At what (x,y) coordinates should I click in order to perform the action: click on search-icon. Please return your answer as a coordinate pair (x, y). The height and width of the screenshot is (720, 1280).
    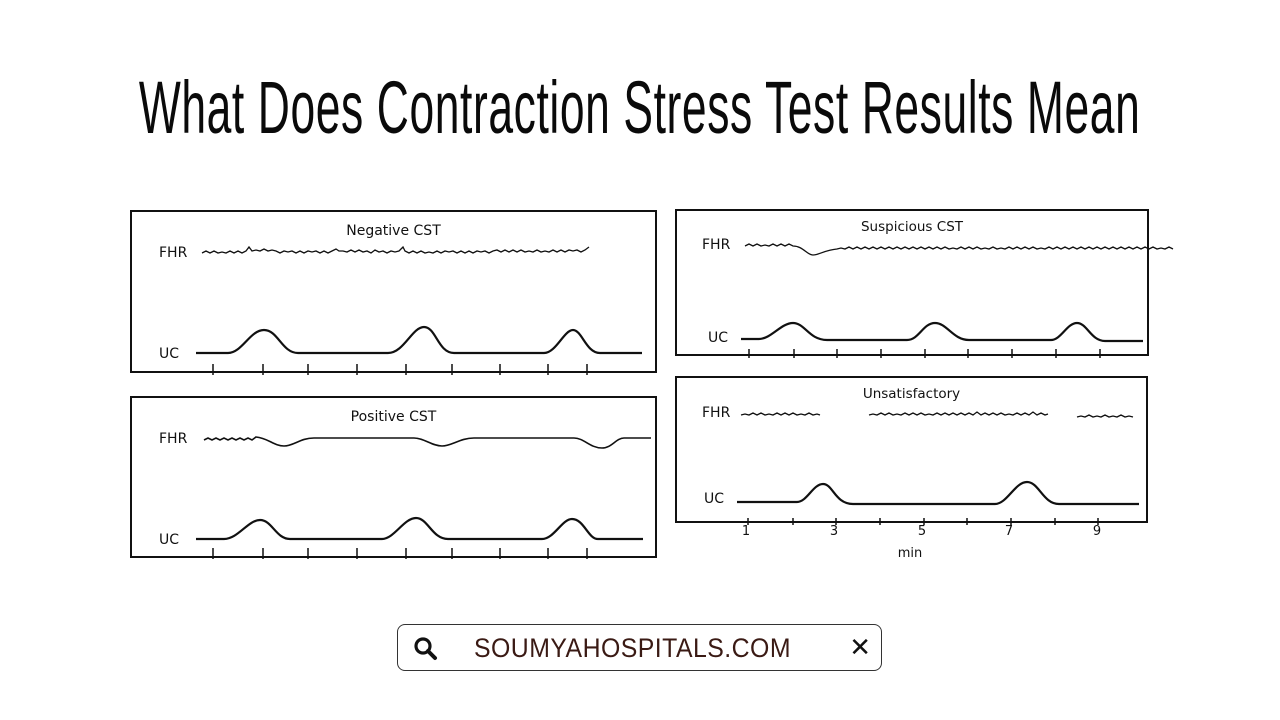
    Looking at the image, I should click on (426, 649).